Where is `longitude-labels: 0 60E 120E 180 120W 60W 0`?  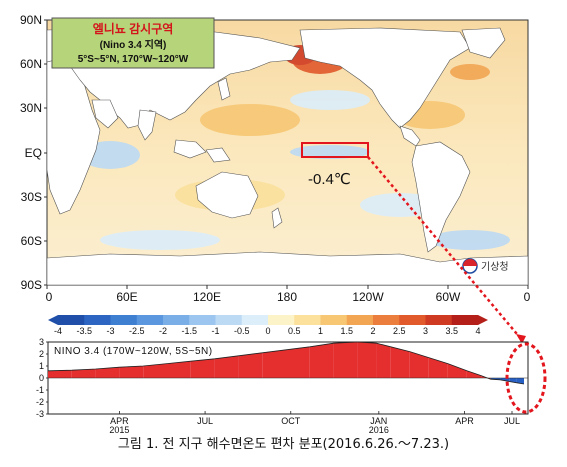
longitude-labels: 0 60E 120E 180 120W 60W 0 is located at coordinates (288, 297).